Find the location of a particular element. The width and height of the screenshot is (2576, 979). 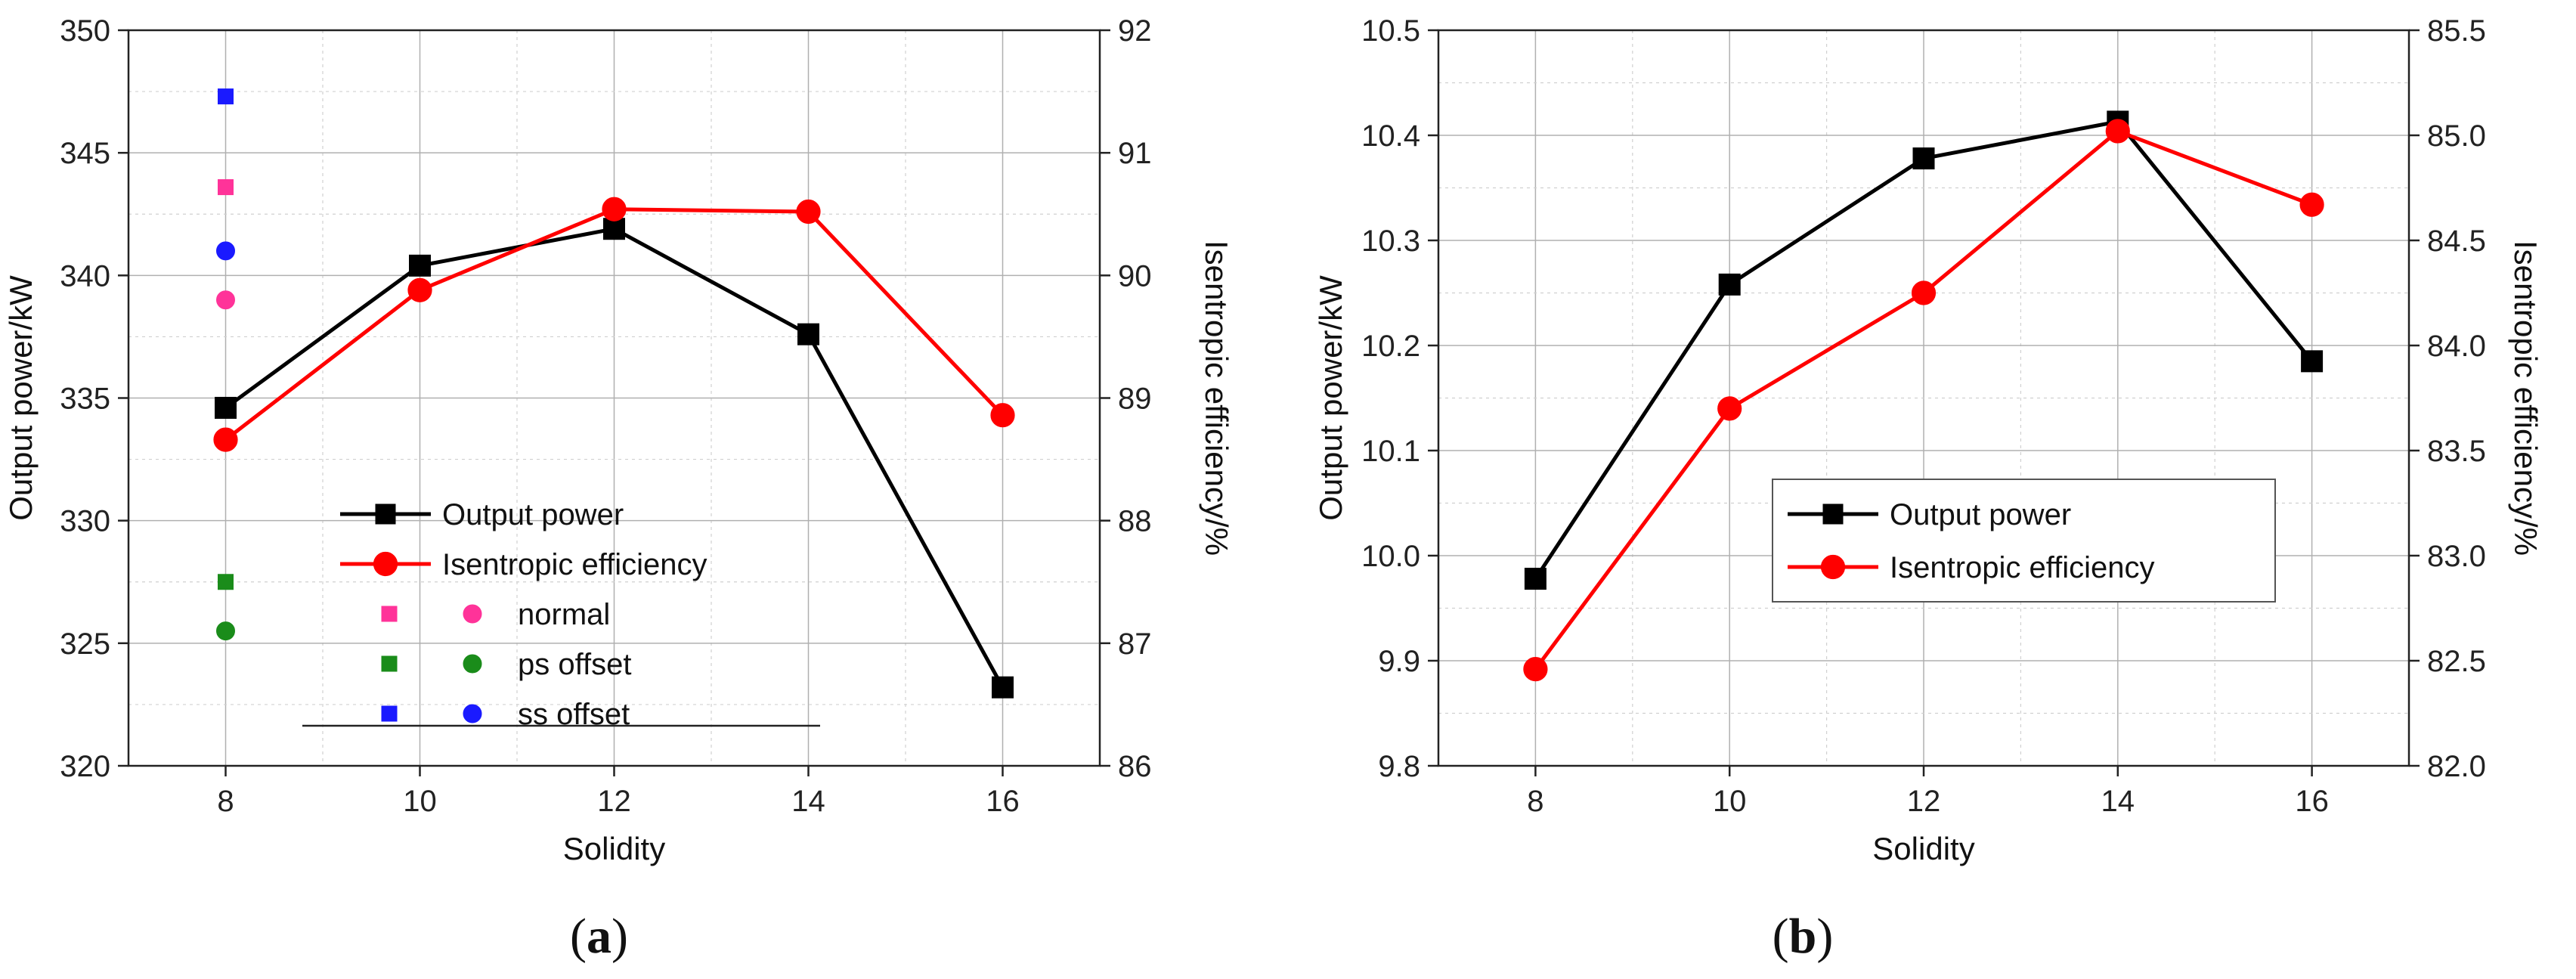

y2-tick-label: 87 is located at coordinates (1135, 644).